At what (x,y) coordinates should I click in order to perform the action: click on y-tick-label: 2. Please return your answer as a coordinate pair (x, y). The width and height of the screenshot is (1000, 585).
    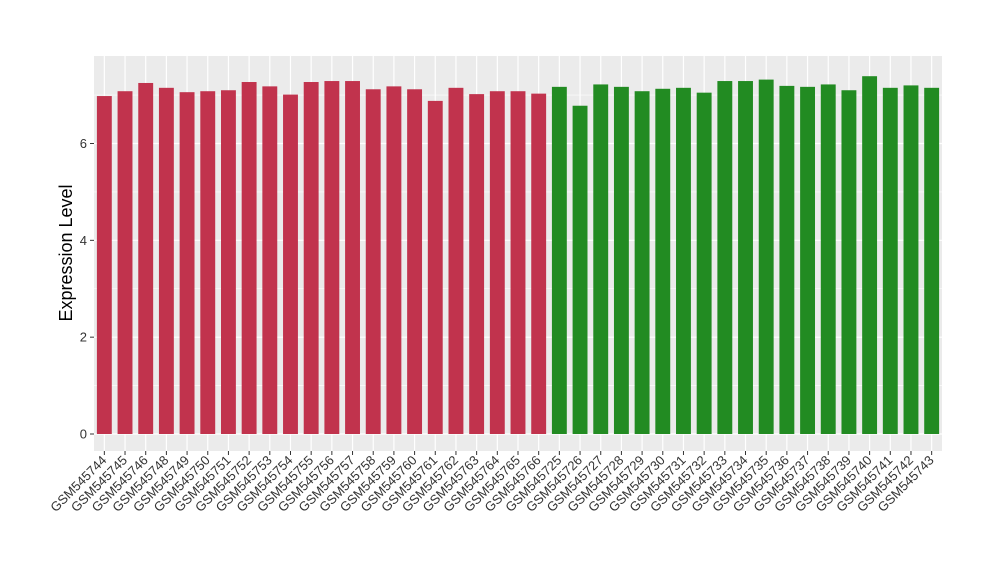
    Looking at the image, I should click on (83, 337).